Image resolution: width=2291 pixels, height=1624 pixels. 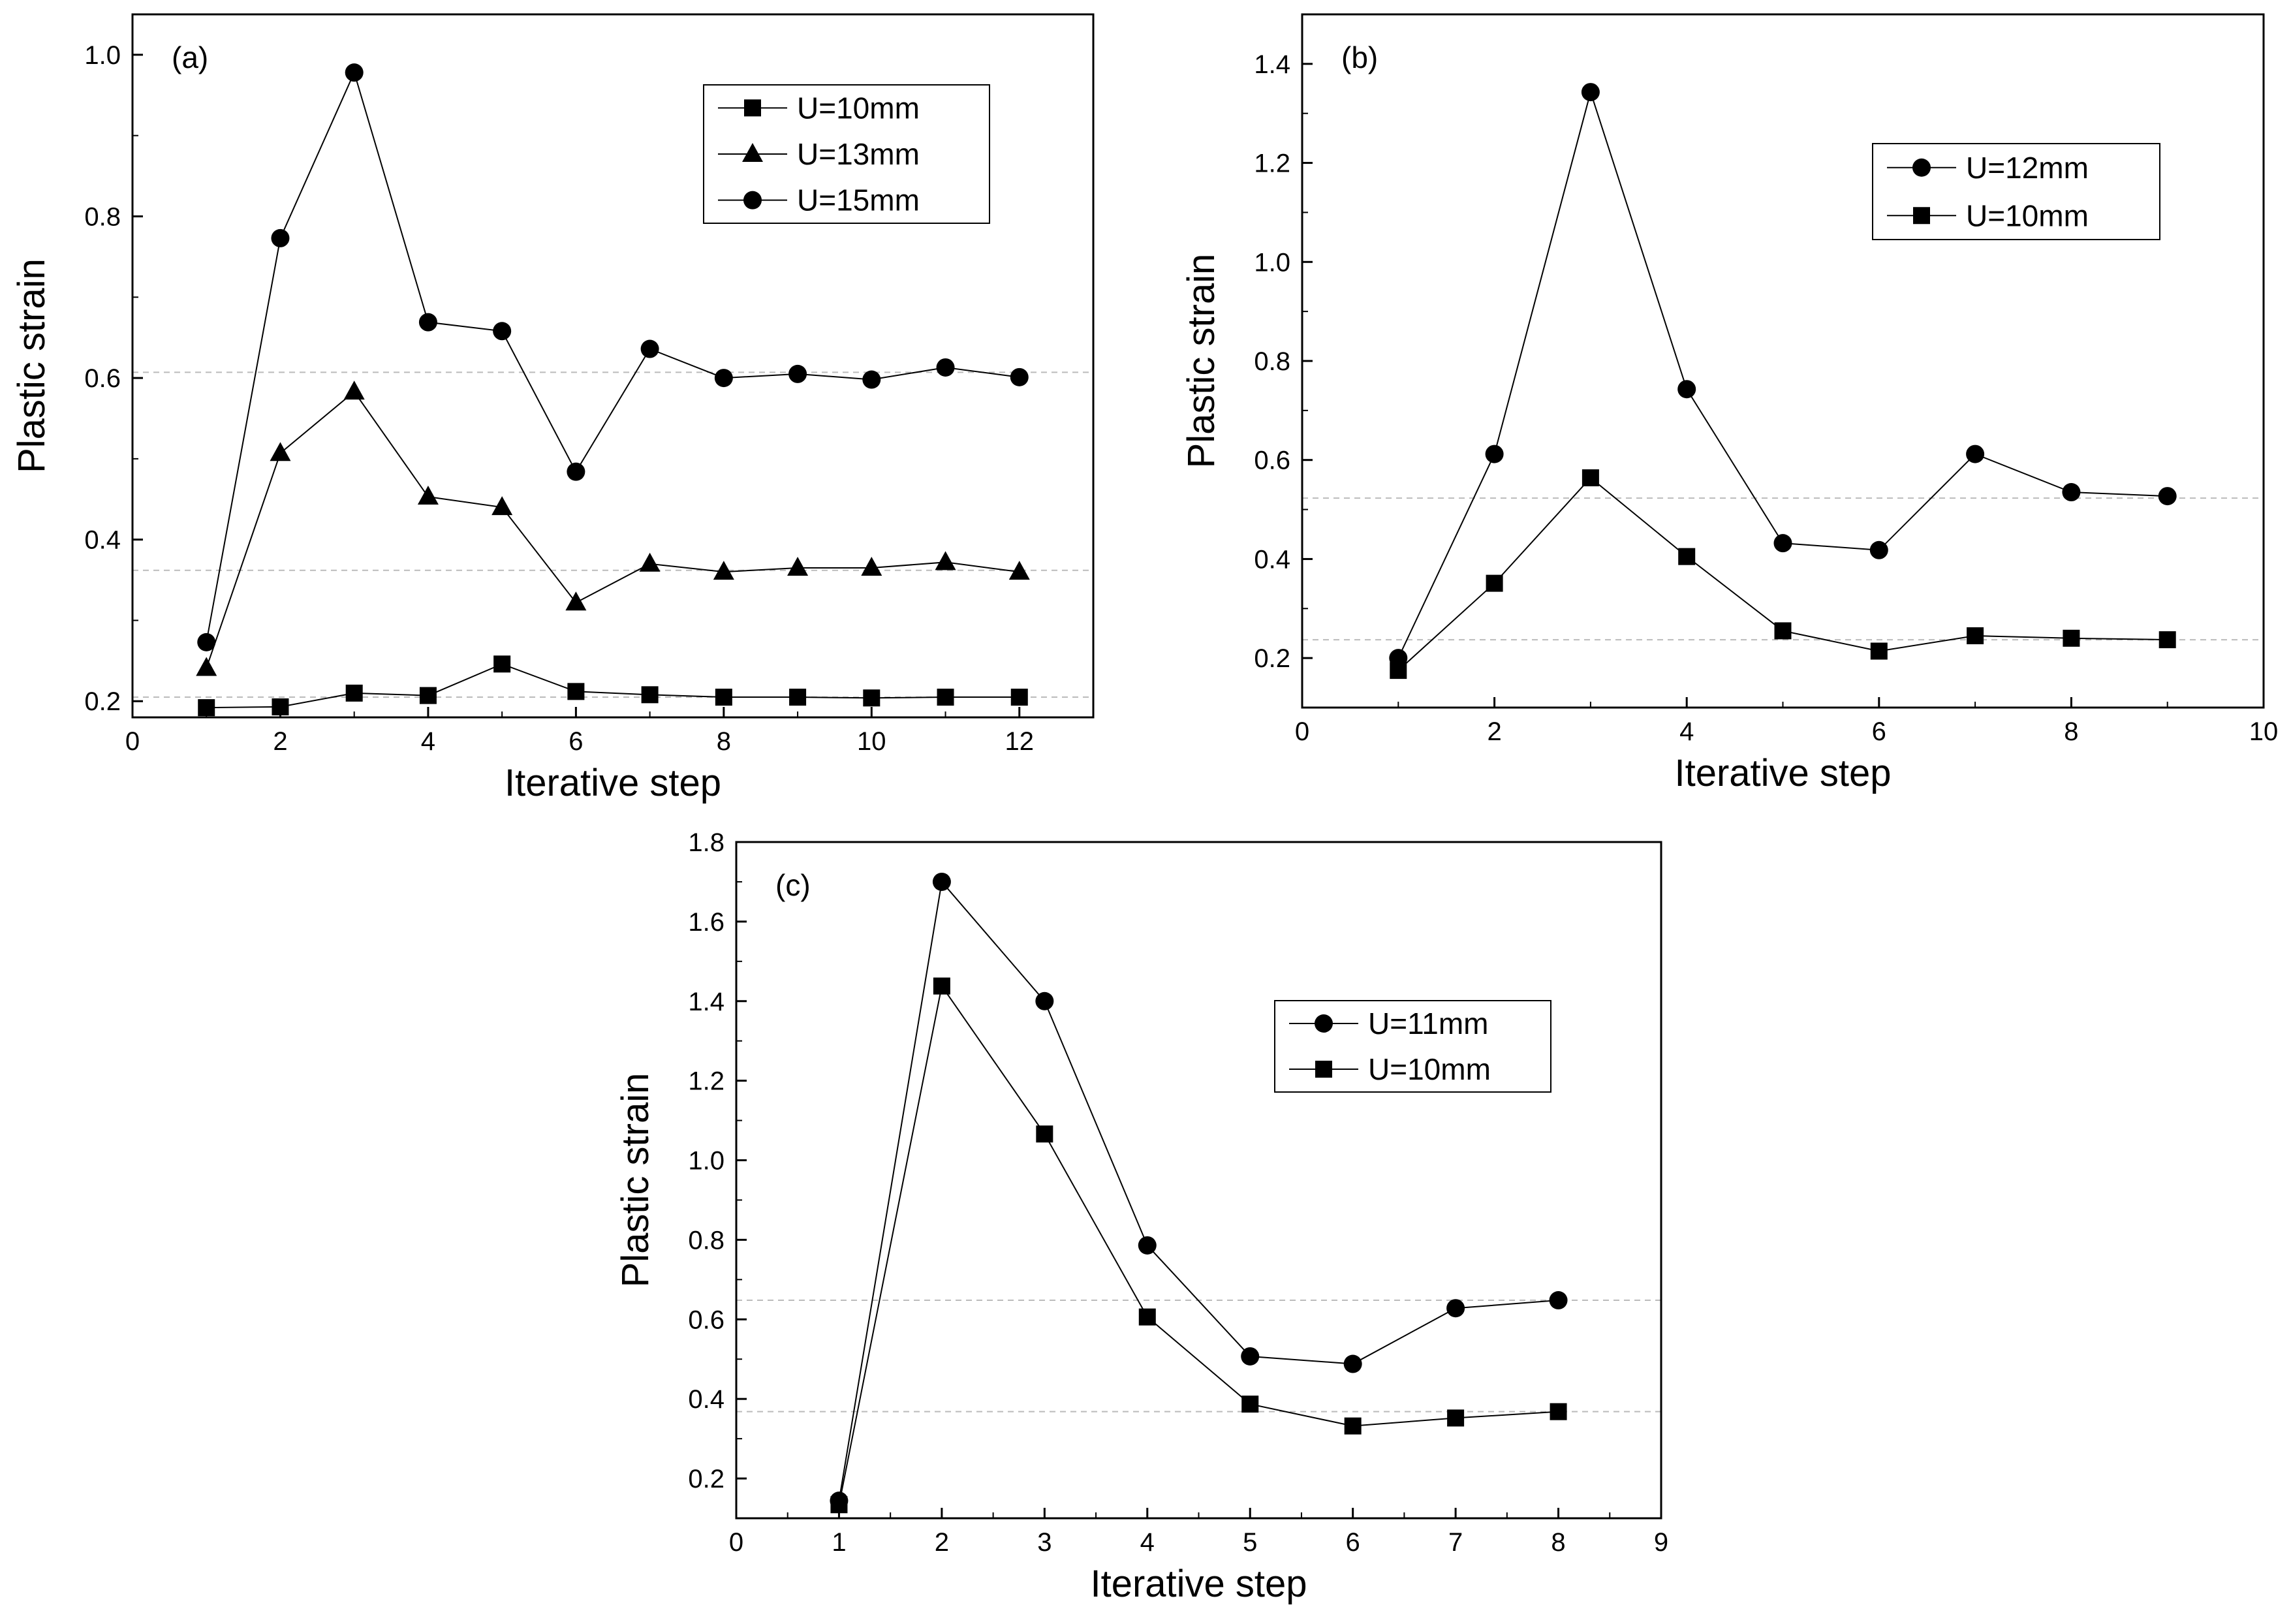 I want to click on legend-label: U=13mm, so click(x=859, y=154).